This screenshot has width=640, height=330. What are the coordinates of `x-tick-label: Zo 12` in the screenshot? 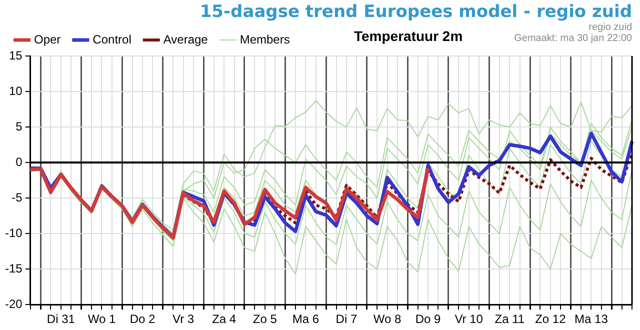 It's located at (550, 319).